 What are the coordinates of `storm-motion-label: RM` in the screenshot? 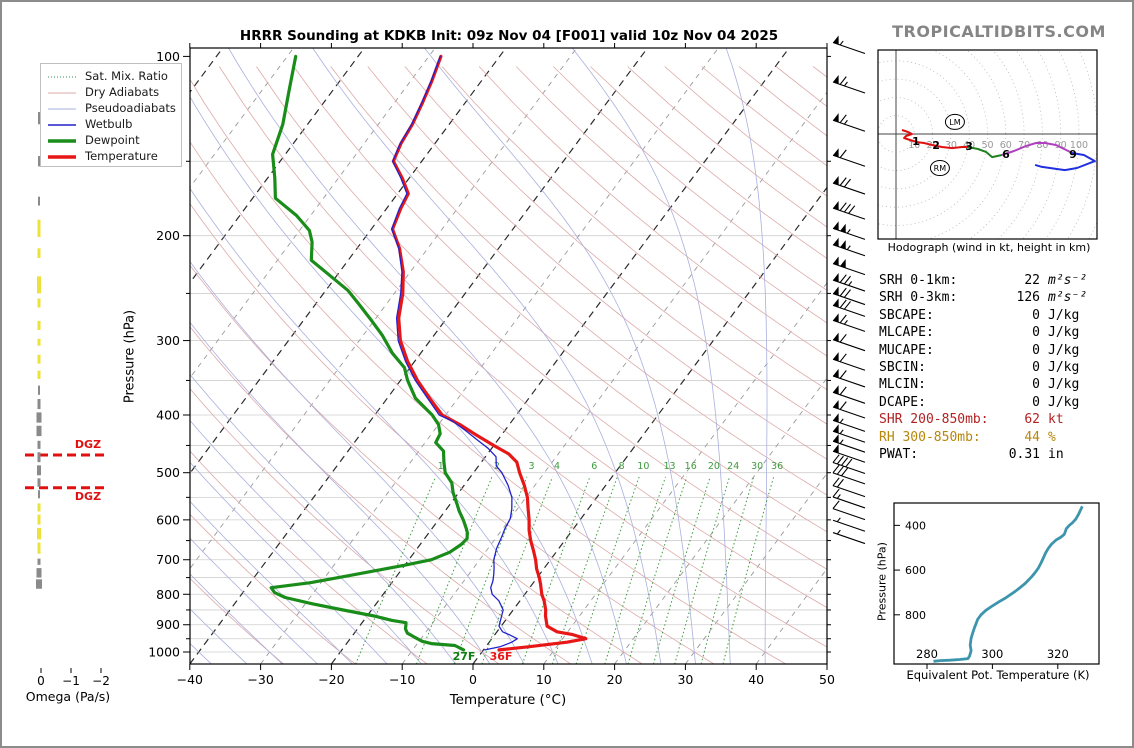 It's located at (940, 168).